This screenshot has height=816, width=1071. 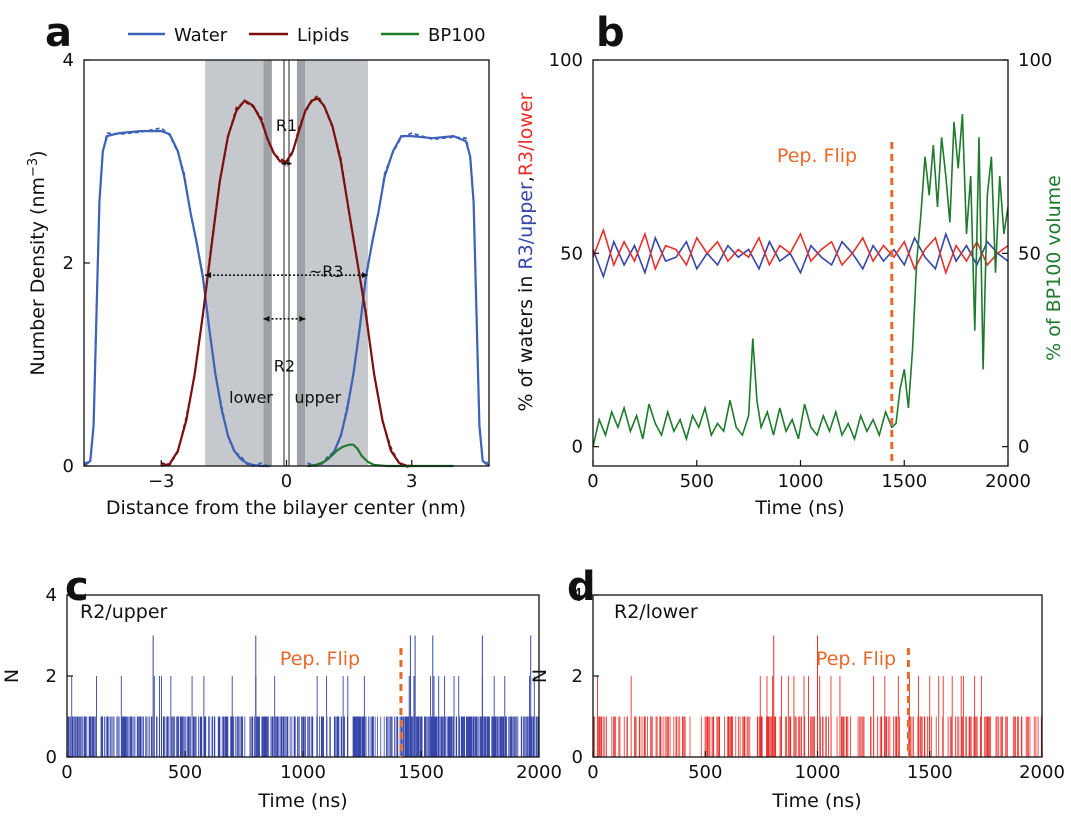 I want to click on y-label-b-lower: R3/lower, so click(x=526, y=134).